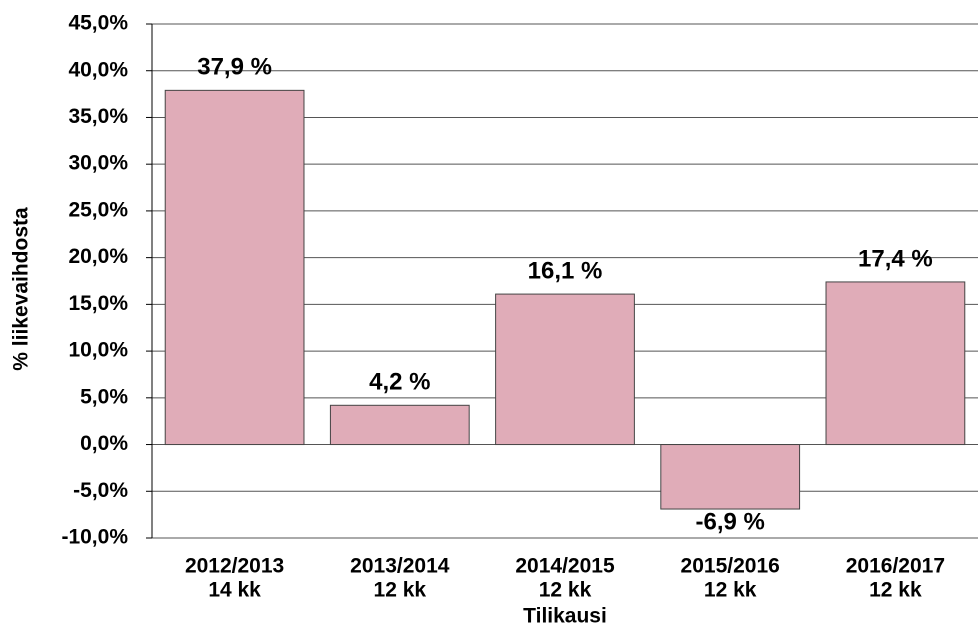 Image resolution: width=979 pixels, height=641 pixels. Describe the element at coordinates (234, 67) in the screenshot. I see `value-label: 37,9 %` at that location.